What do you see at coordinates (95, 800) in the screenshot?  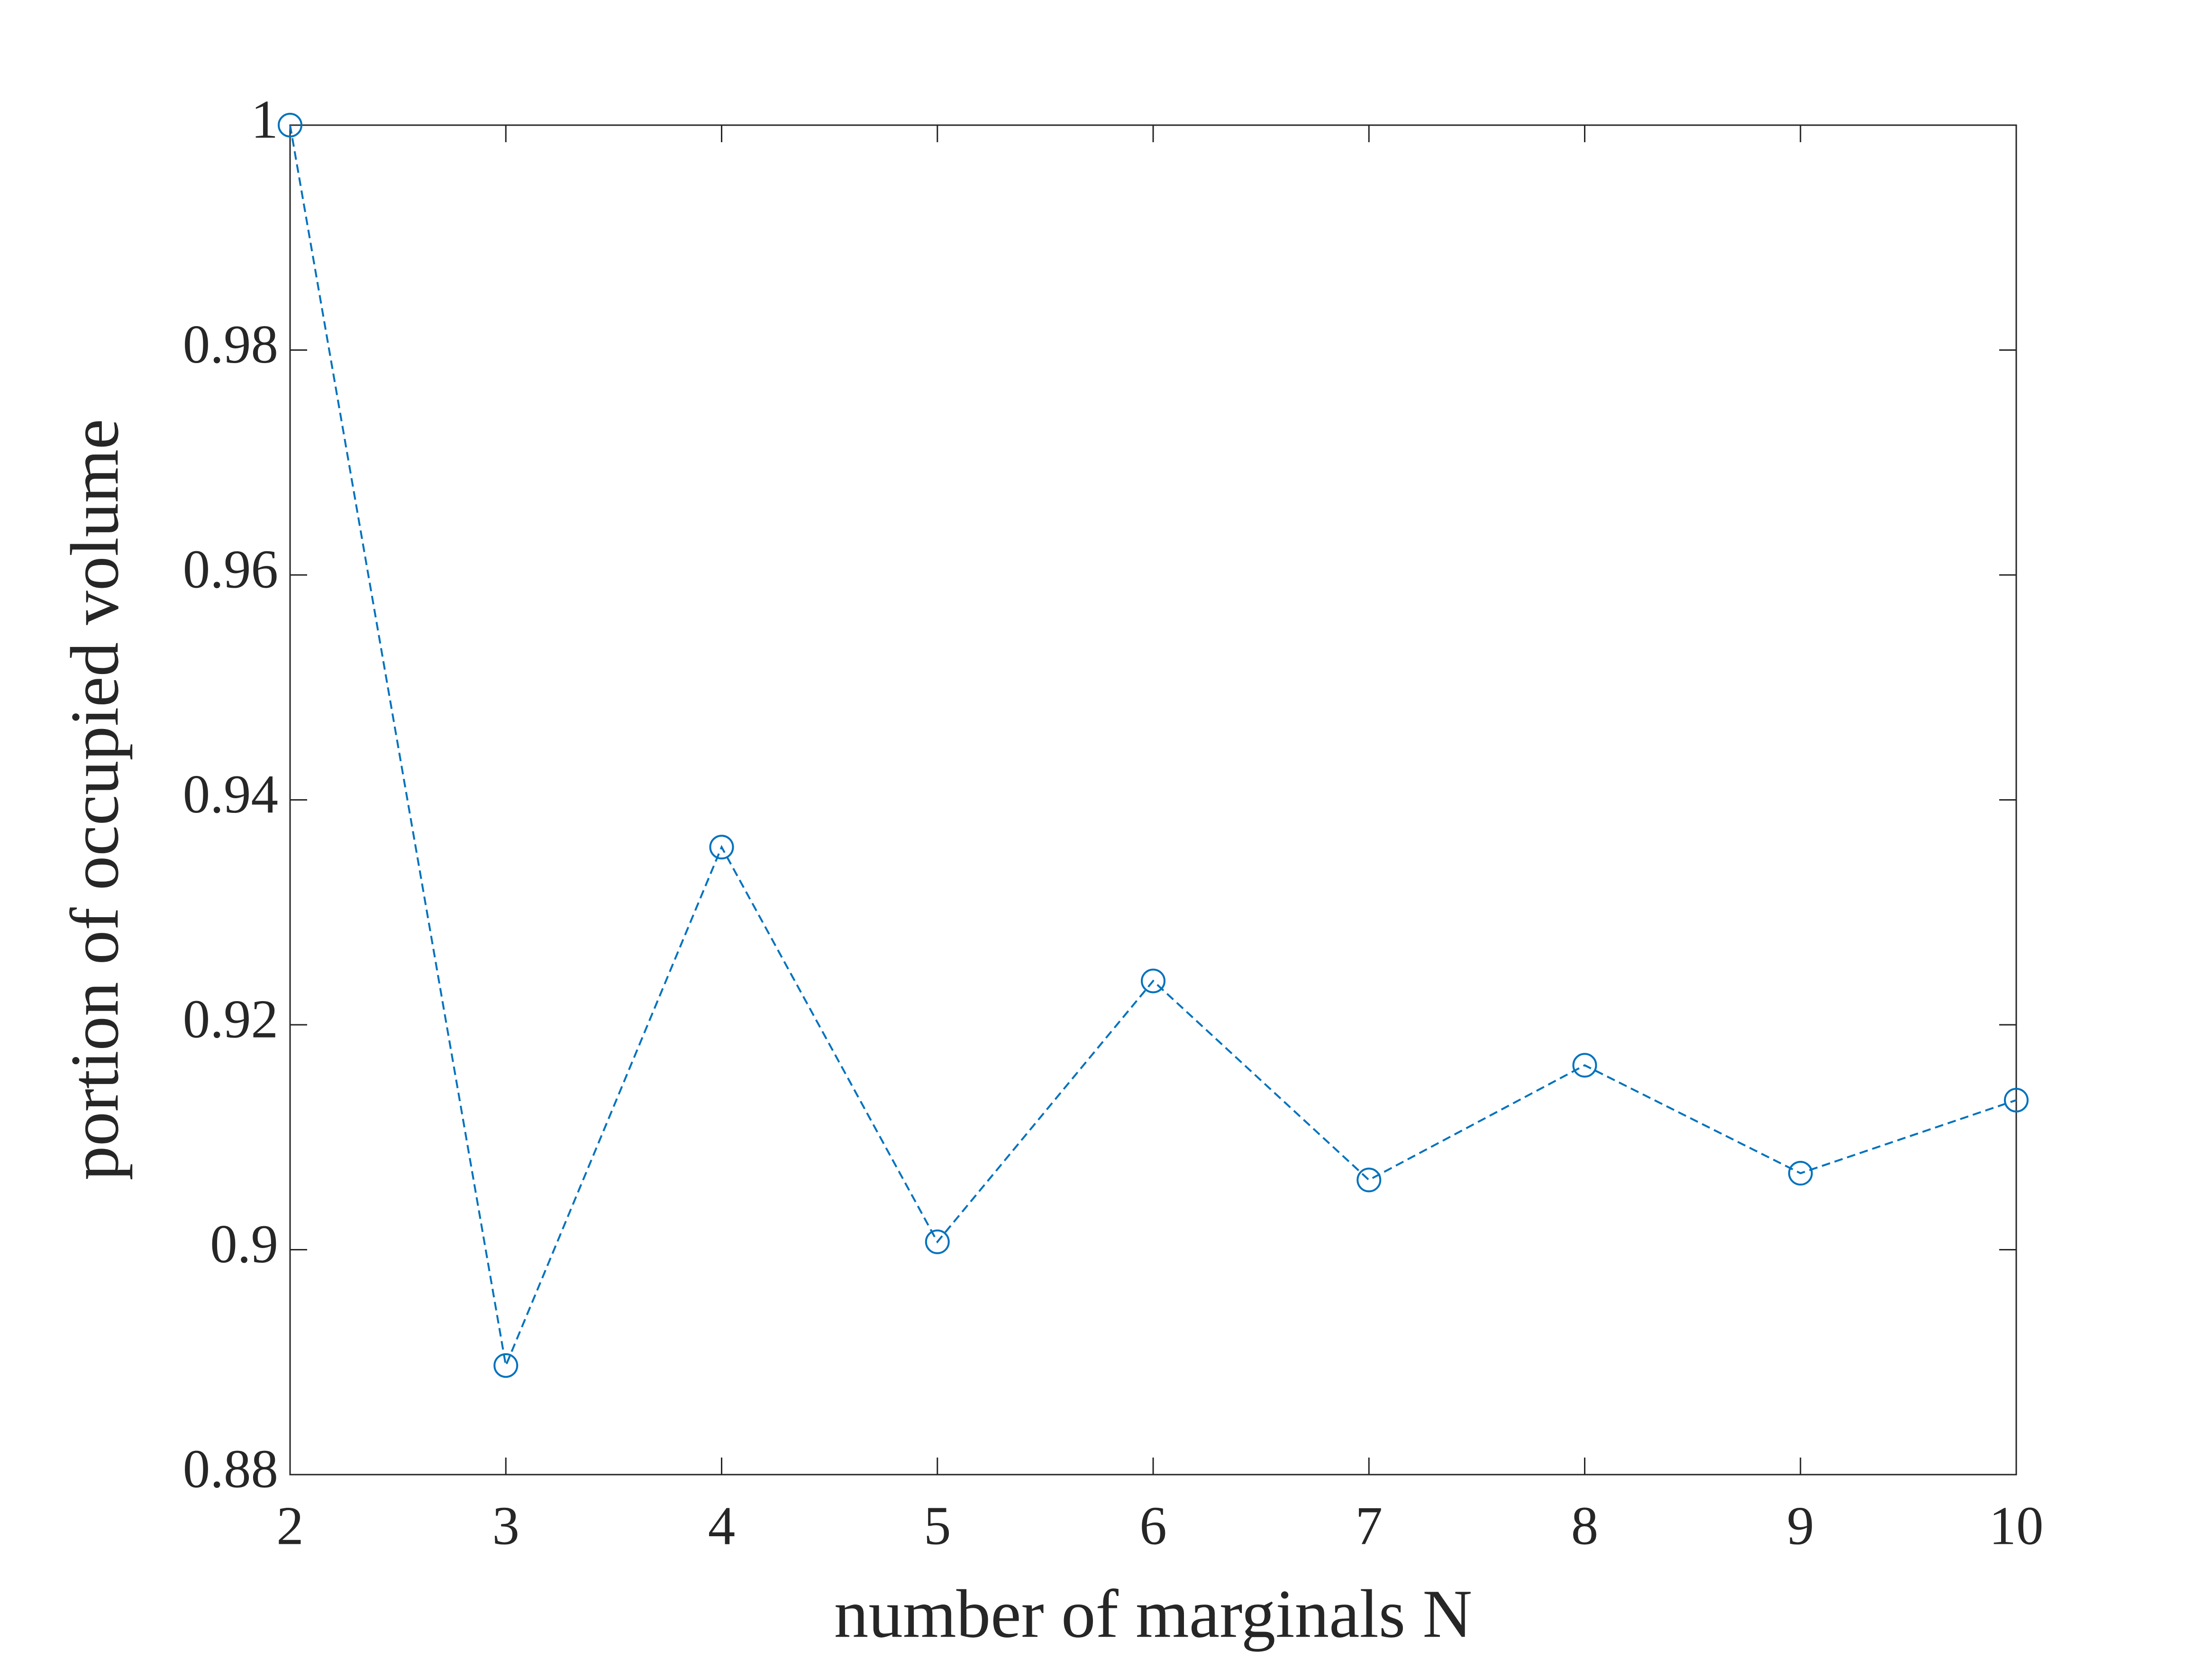 I see `y-axis-label: portion of occupied volume` at bounding box center [95, 800].